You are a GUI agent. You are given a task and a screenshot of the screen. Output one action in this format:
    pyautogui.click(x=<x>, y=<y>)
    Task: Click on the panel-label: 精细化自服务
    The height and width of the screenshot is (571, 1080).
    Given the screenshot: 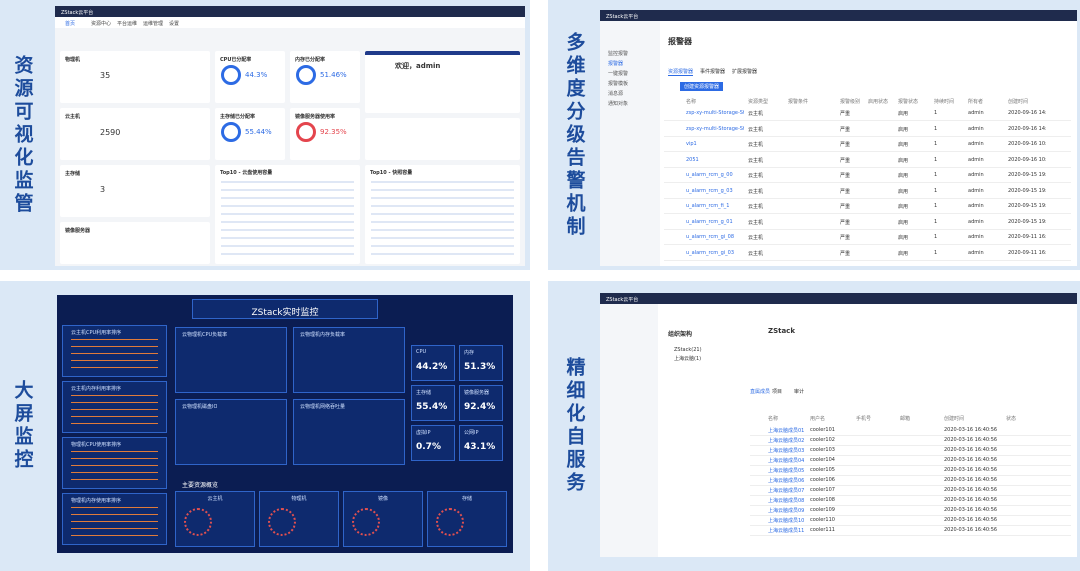 What is the action you would take?
    pyautogui.click(x=574, y=426)
    